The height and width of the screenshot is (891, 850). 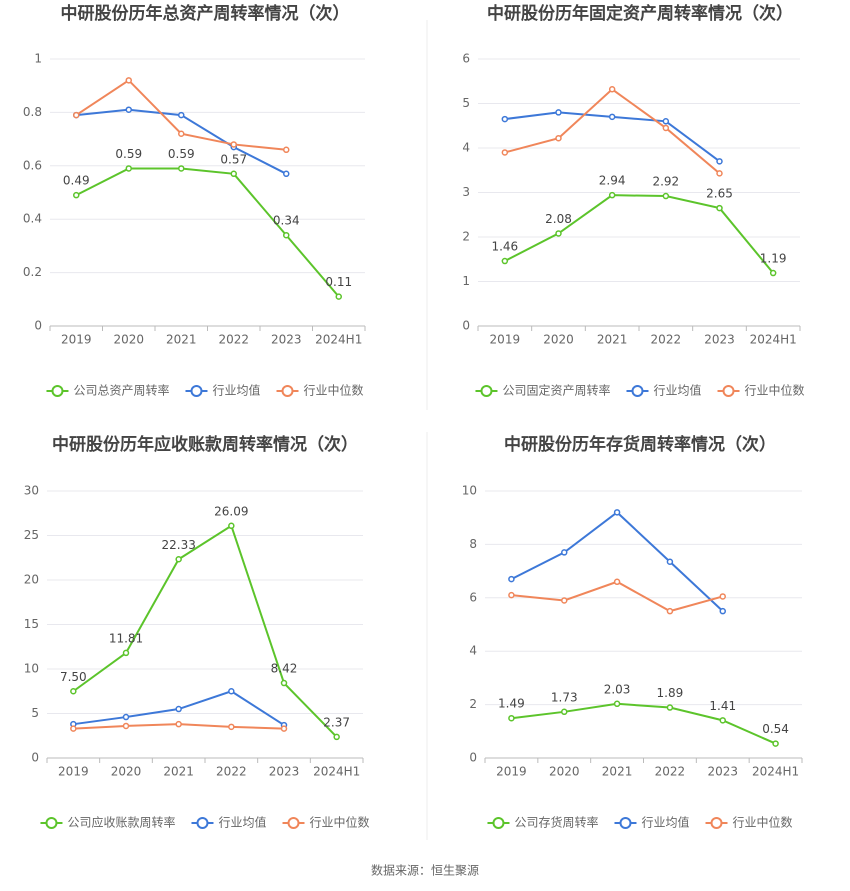 What do you see at coordinates (640, 444) in the screenshot?
I see `chart-title: 中研股份历年存货周转率情况（次）` at bounding box center [640, 444].